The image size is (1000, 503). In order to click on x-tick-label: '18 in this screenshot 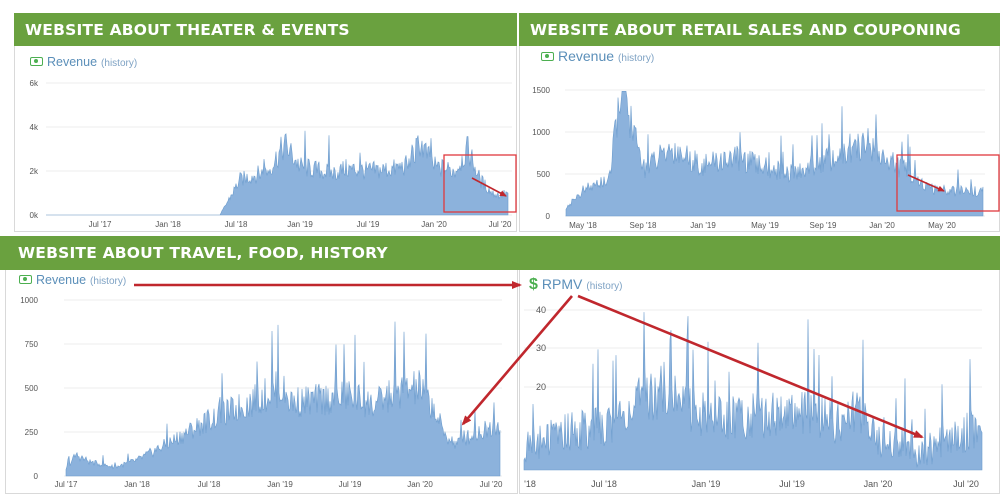, I will do `click(530, 484)`.